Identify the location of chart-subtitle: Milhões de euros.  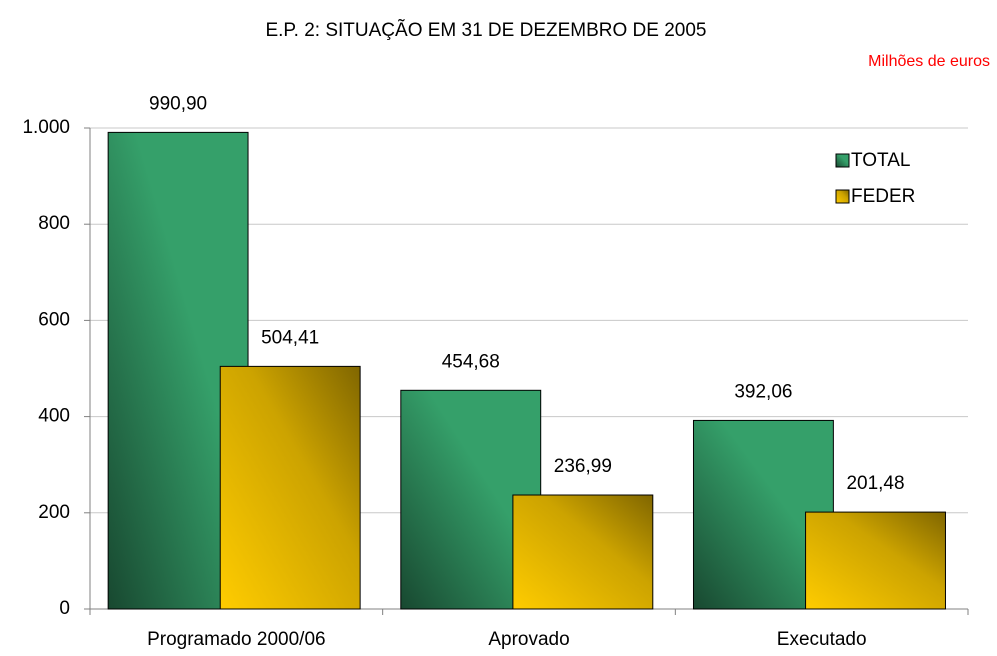
(929, 61).